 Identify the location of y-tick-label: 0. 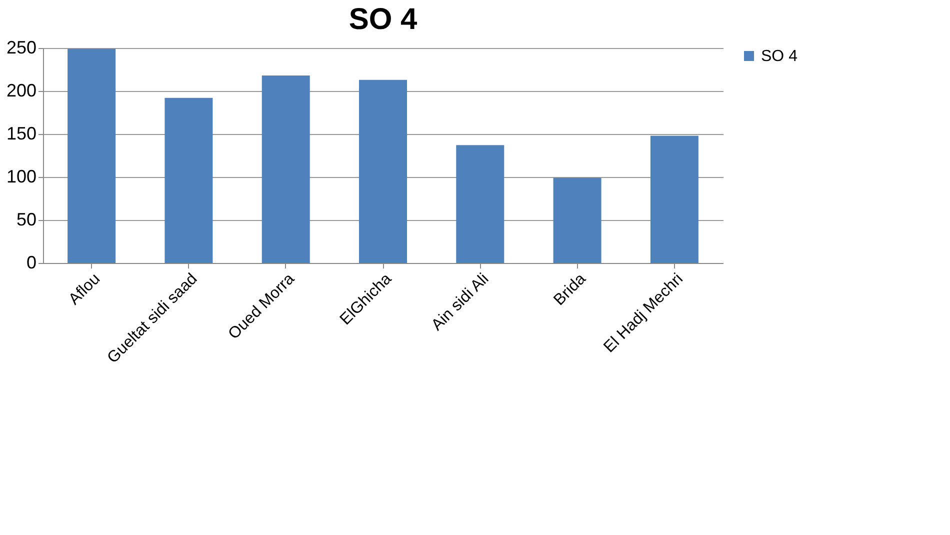
(31, 262).